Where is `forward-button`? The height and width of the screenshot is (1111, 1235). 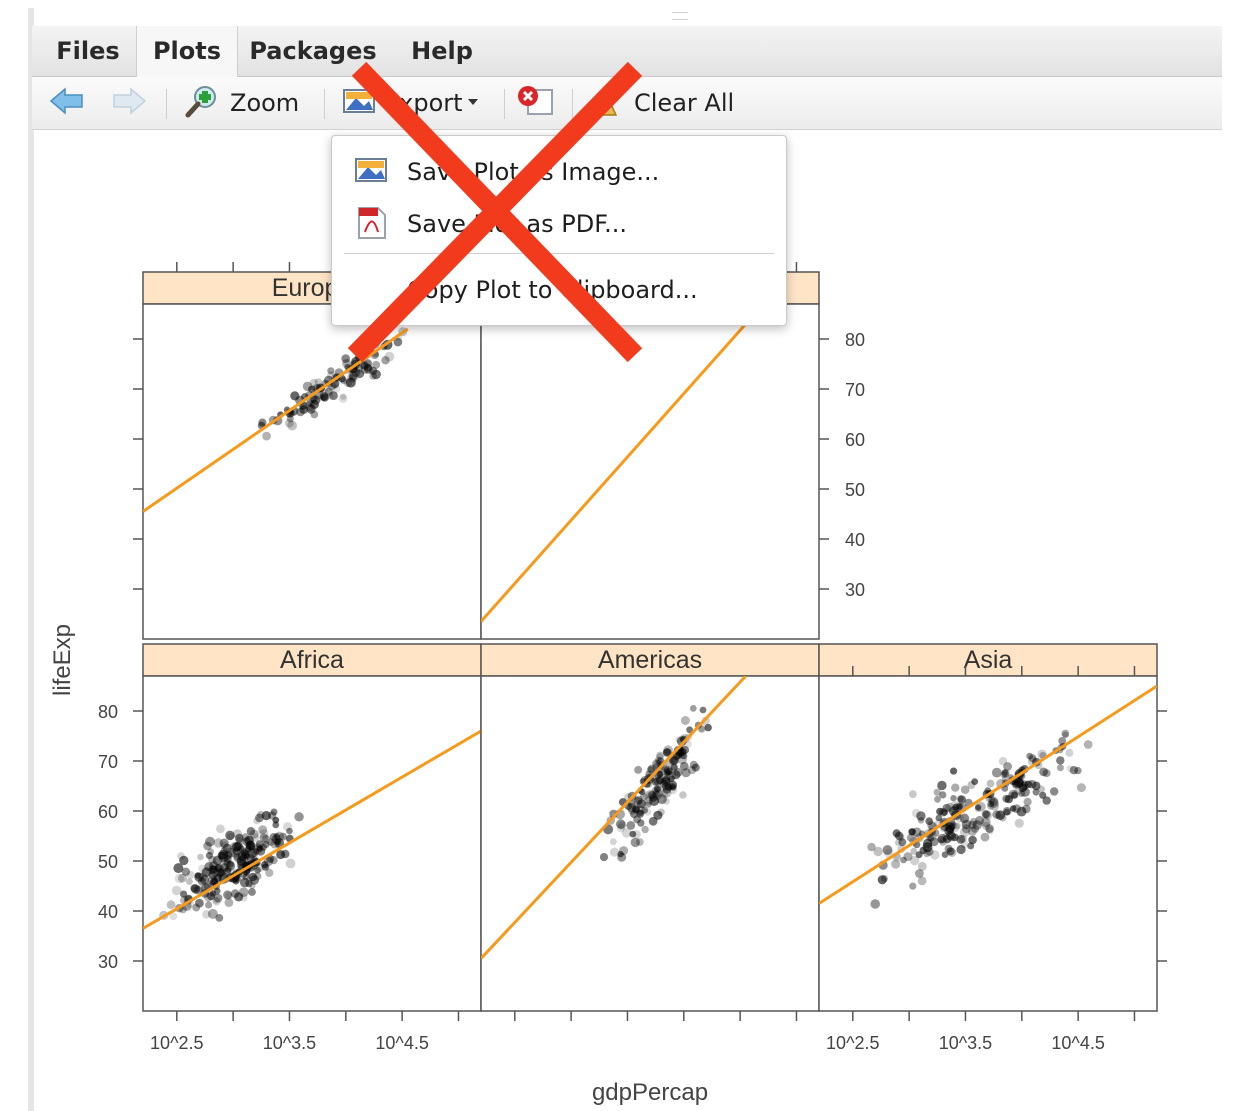 forward-button is located at coordinates (129, 103).